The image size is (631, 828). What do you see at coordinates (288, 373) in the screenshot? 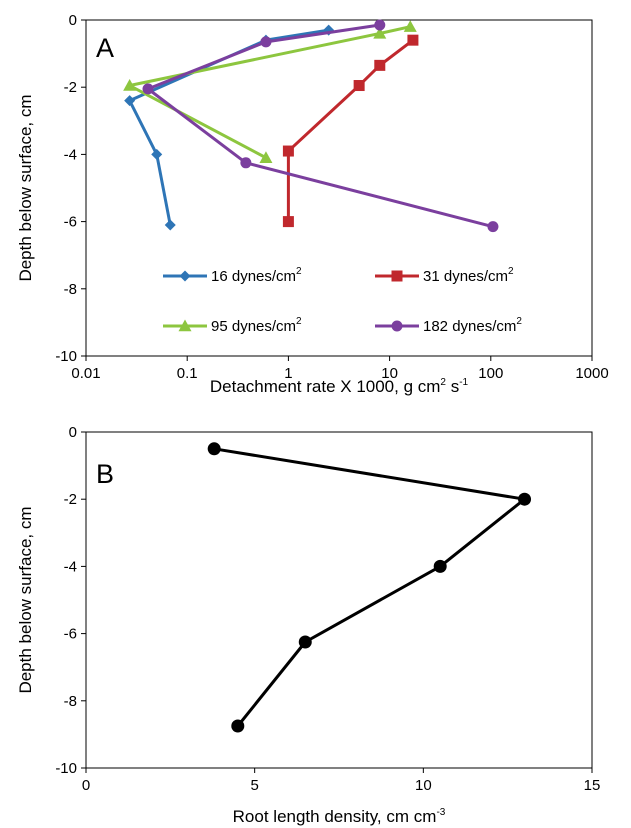
I see `x-tick-label: 1` at bounding box center [288, 373].